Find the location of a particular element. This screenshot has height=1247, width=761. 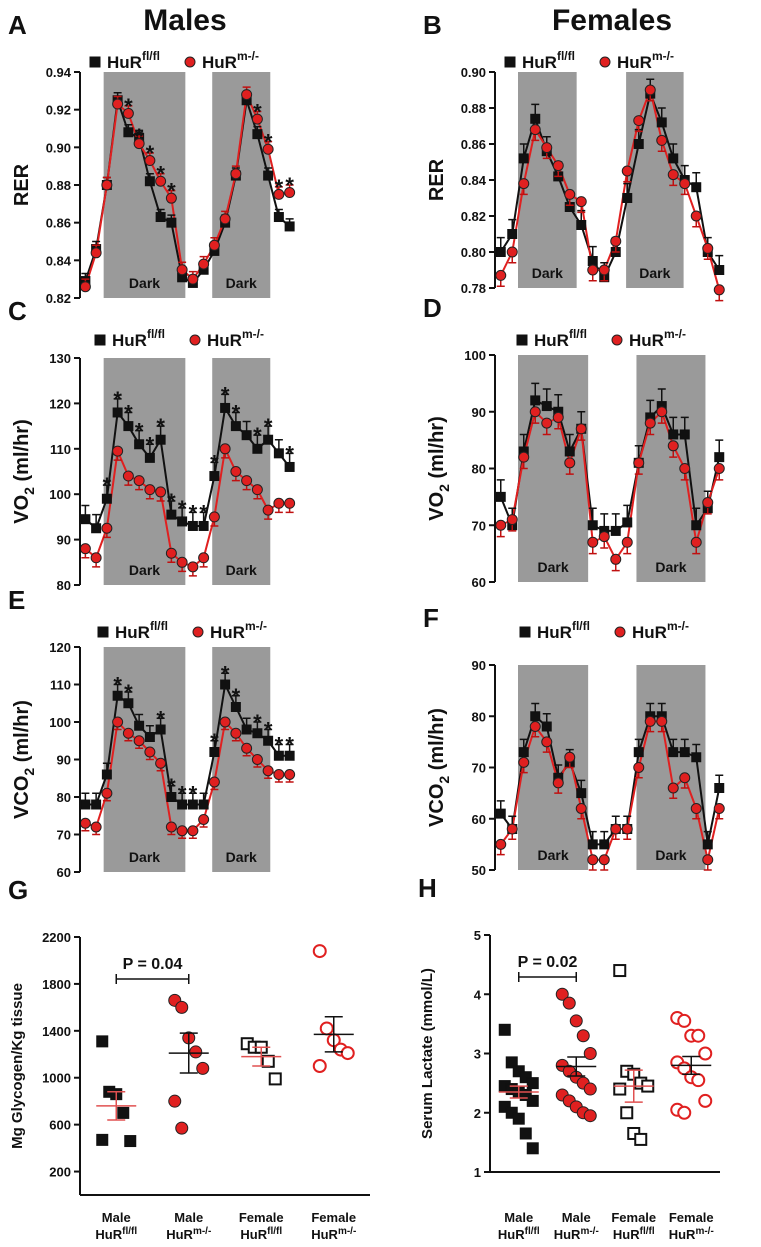

y-tick-label: 0.94 is located at coordinates (59, 72).